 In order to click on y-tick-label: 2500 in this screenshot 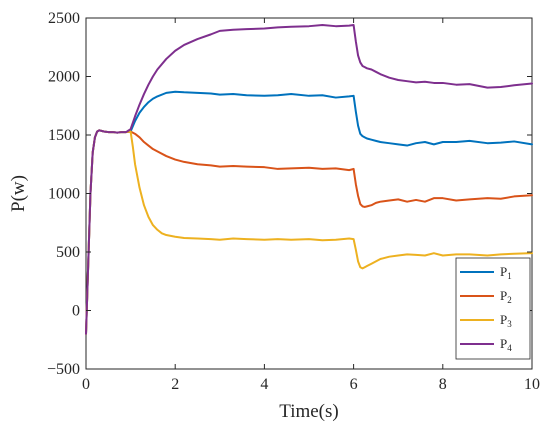, I will do `click(64, 18)`.